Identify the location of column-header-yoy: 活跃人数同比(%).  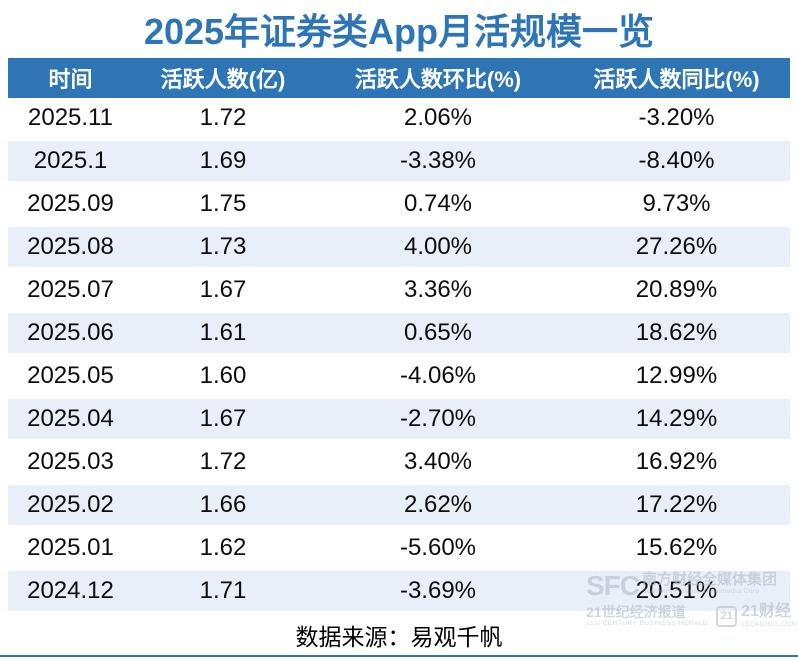
(676, 78).